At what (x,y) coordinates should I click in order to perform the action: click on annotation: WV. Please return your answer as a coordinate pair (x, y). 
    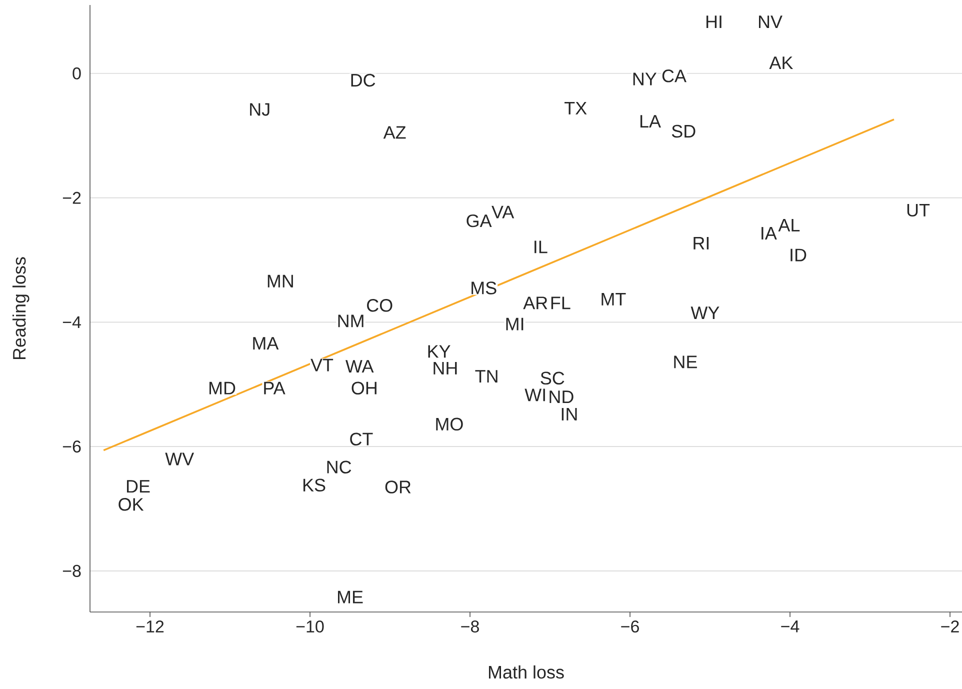
    Looking at the image, I should click on (179, 459).